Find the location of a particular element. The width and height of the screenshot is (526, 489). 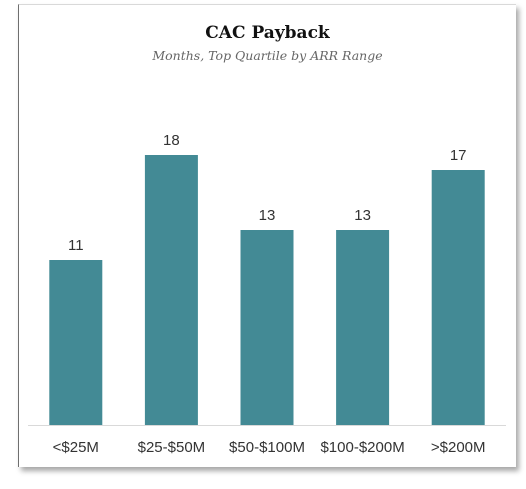

value-label-0: 11 is located at coordinates (76, 245).